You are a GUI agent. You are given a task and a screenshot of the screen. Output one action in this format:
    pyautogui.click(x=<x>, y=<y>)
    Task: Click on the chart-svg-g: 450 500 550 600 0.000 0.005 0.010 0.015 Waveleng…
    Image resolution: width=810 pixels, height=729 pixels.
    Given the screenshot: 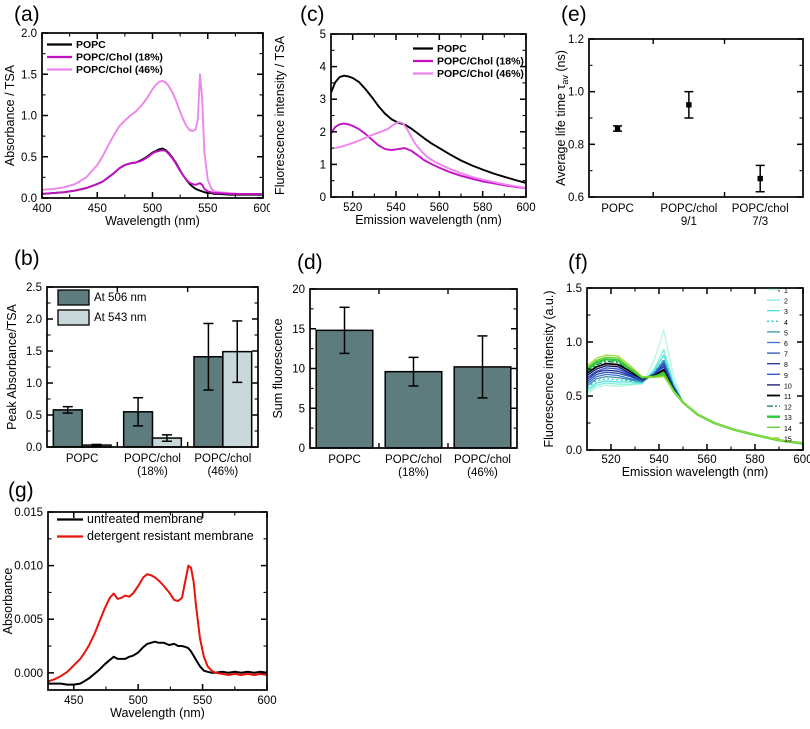 What is the action you would take?
    pyautogui.click(x=139, y=613)
    